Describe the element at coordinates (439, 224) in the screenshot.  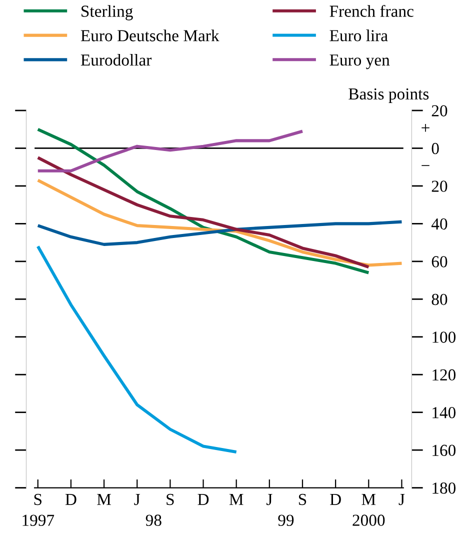
I see `y-tick-label: 40` at that location.